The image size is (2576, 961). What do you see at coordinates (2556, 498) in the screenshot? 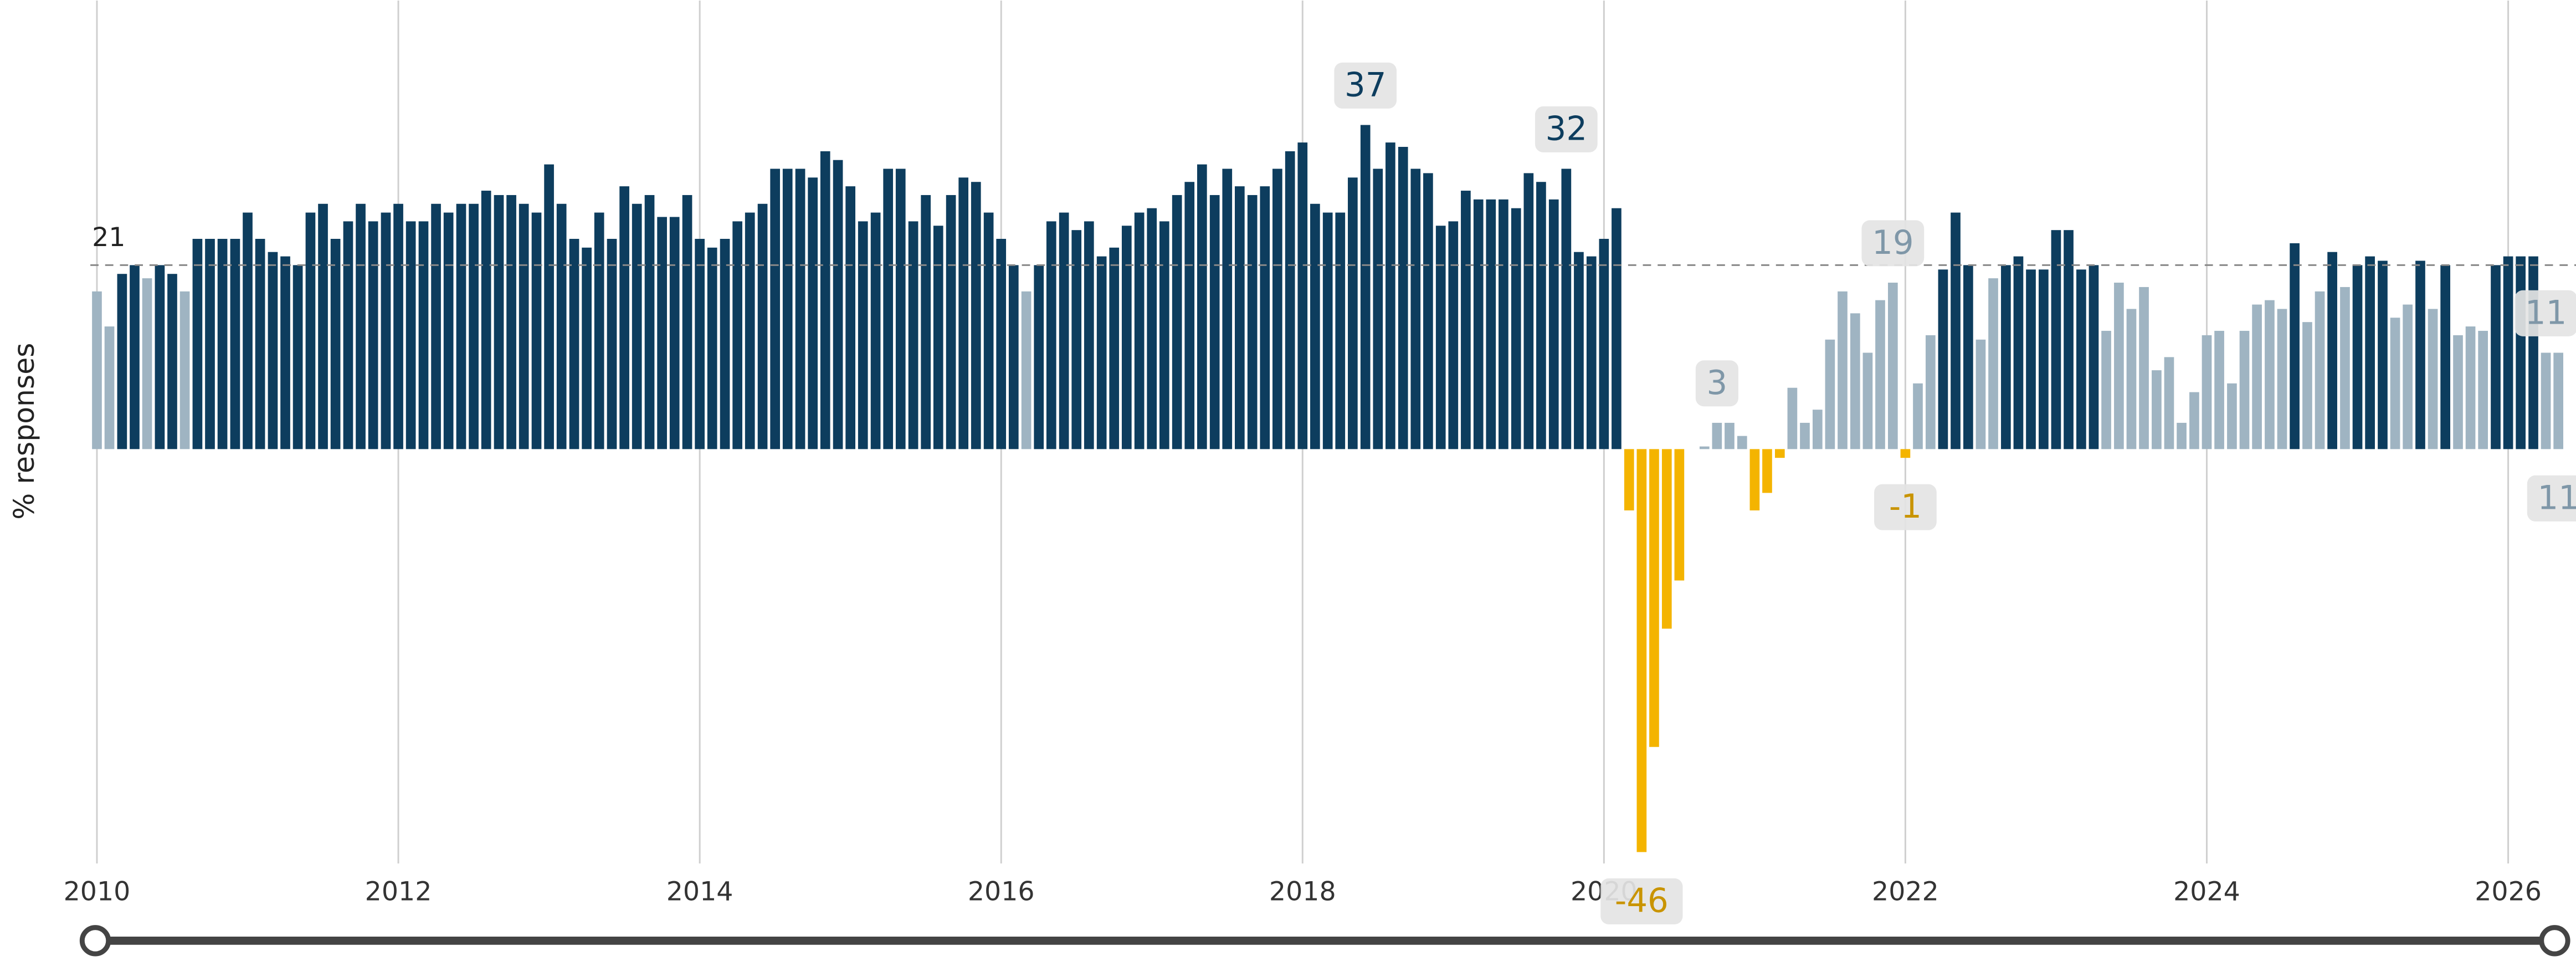
I see `annotation-label: 11` at bounding box center [2556, 498].